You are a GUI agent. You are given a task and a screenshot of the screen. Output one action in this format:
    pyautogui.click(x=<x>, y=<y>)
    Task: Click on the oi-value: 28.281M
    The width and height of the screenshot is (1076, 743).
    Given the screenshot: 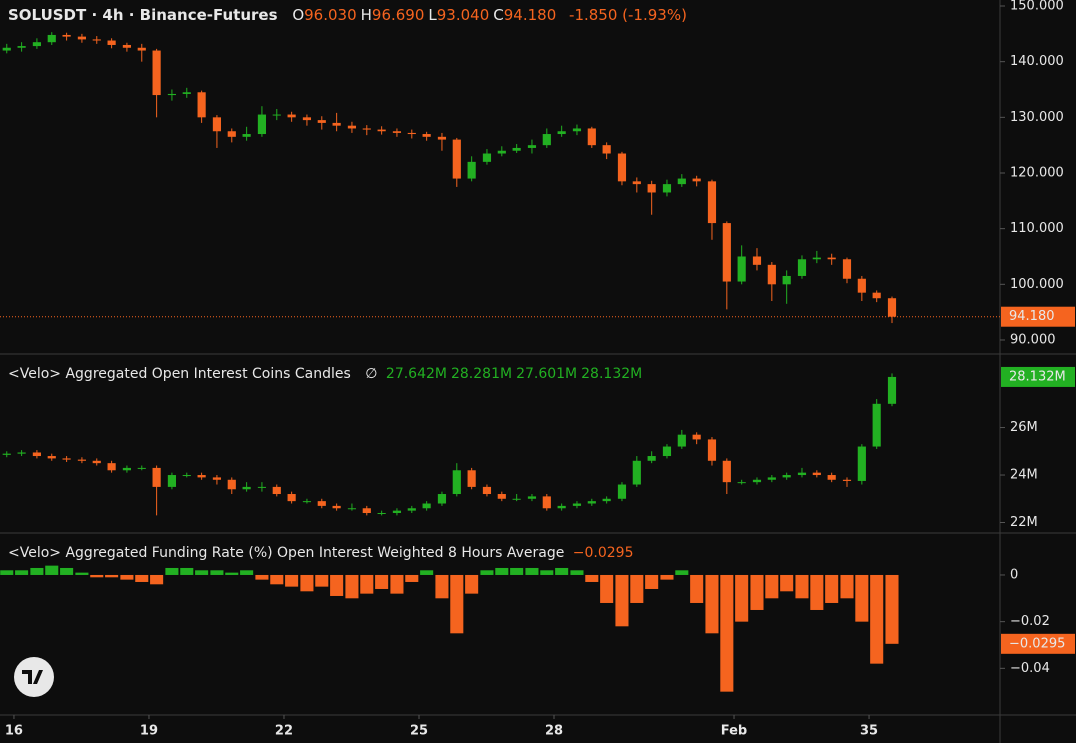 What is the action you would take?
    pyautogui.click(x=481, y=374)
    